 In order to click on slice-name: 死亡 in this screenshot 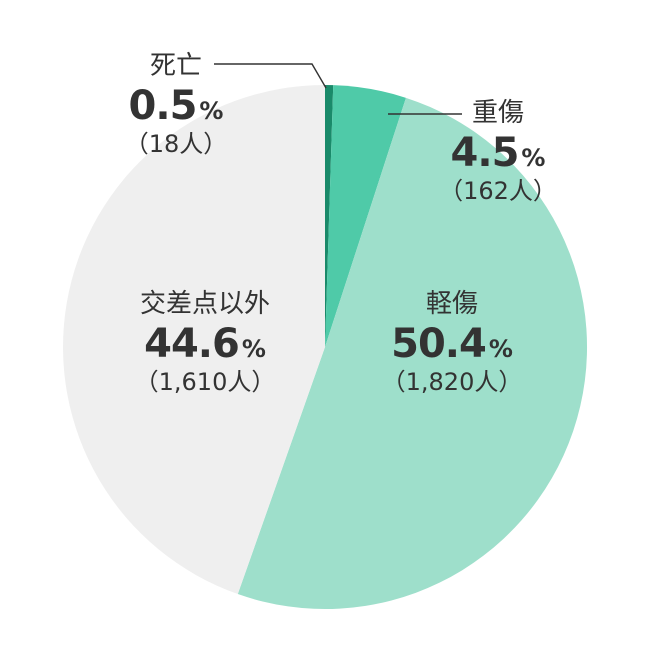, I will do `click(176, 66)`.